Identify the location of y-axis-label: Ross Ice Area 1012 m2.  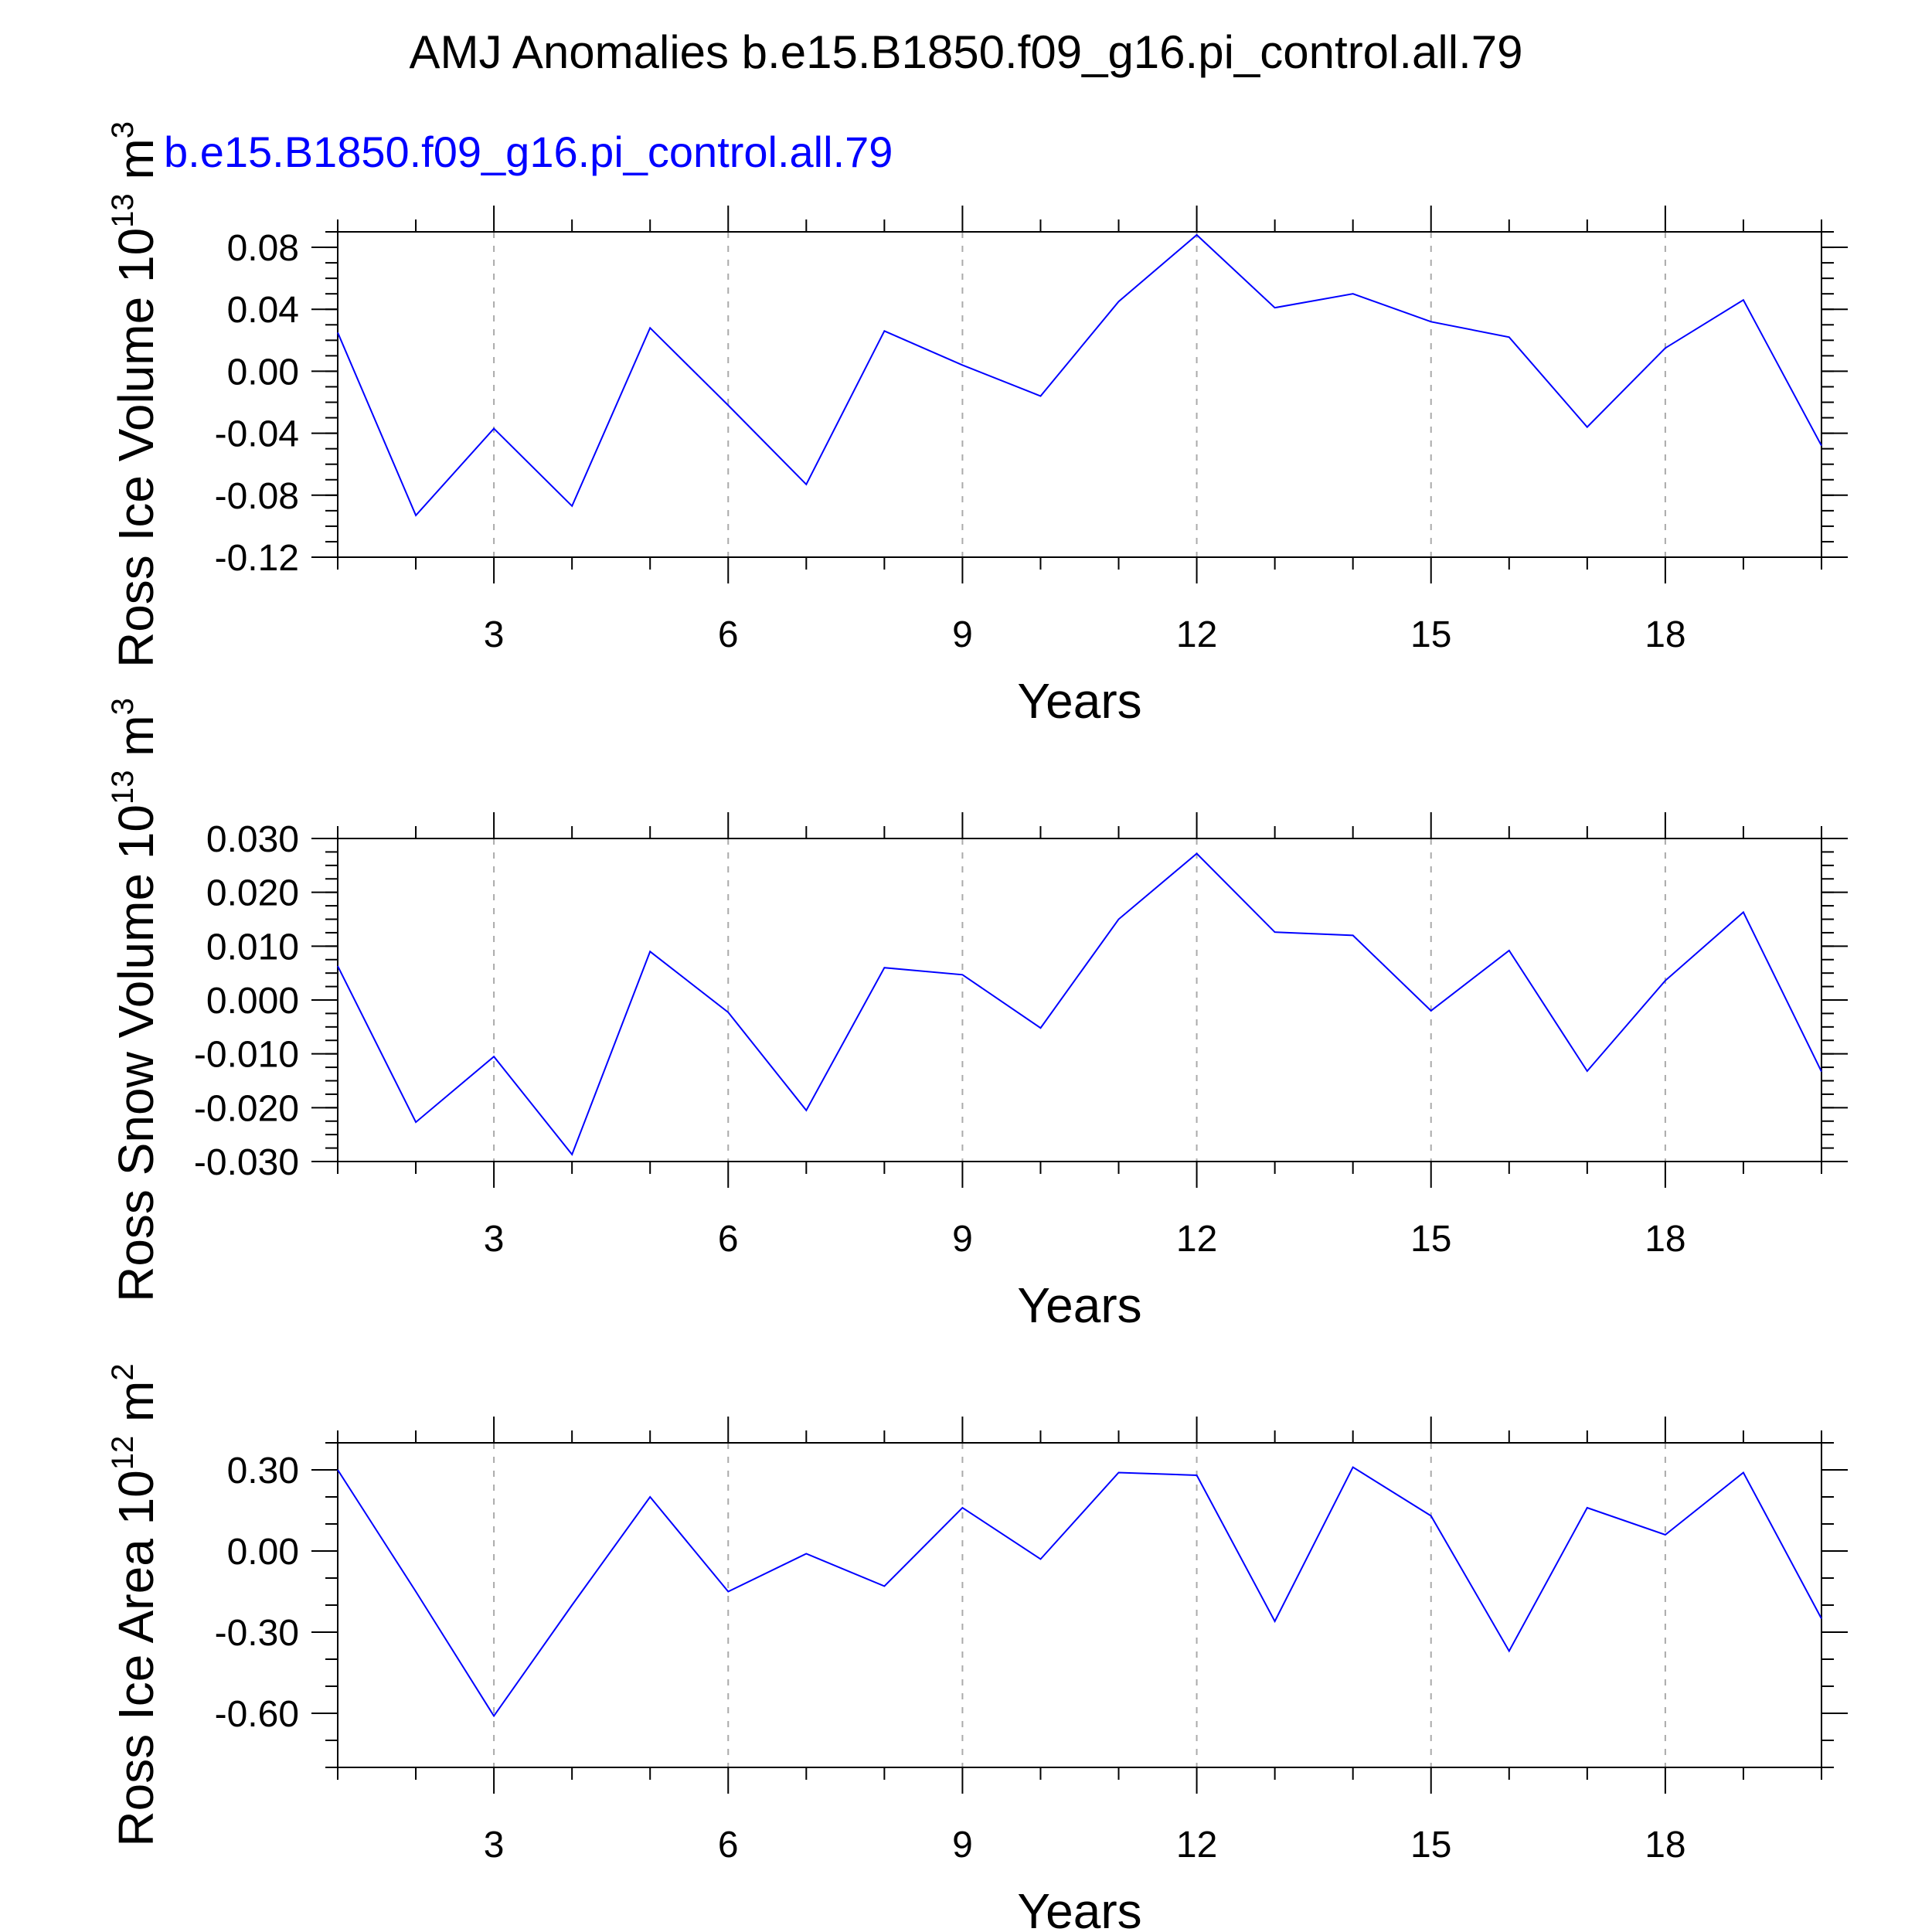
(135, 1604).